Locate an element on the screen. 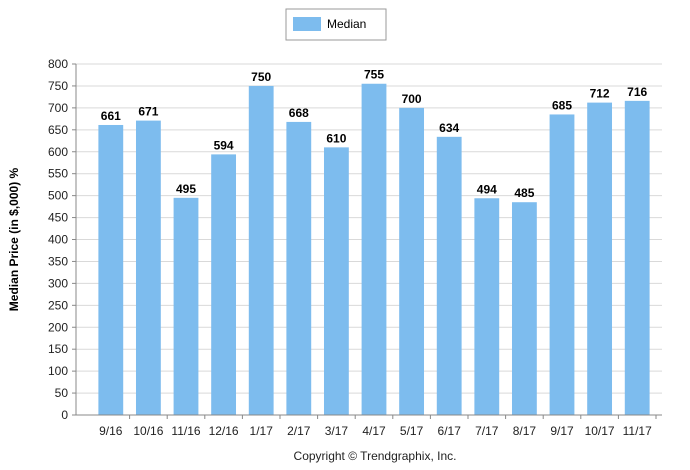  y-tick-label: 750 is located at coordinates (58, 86).